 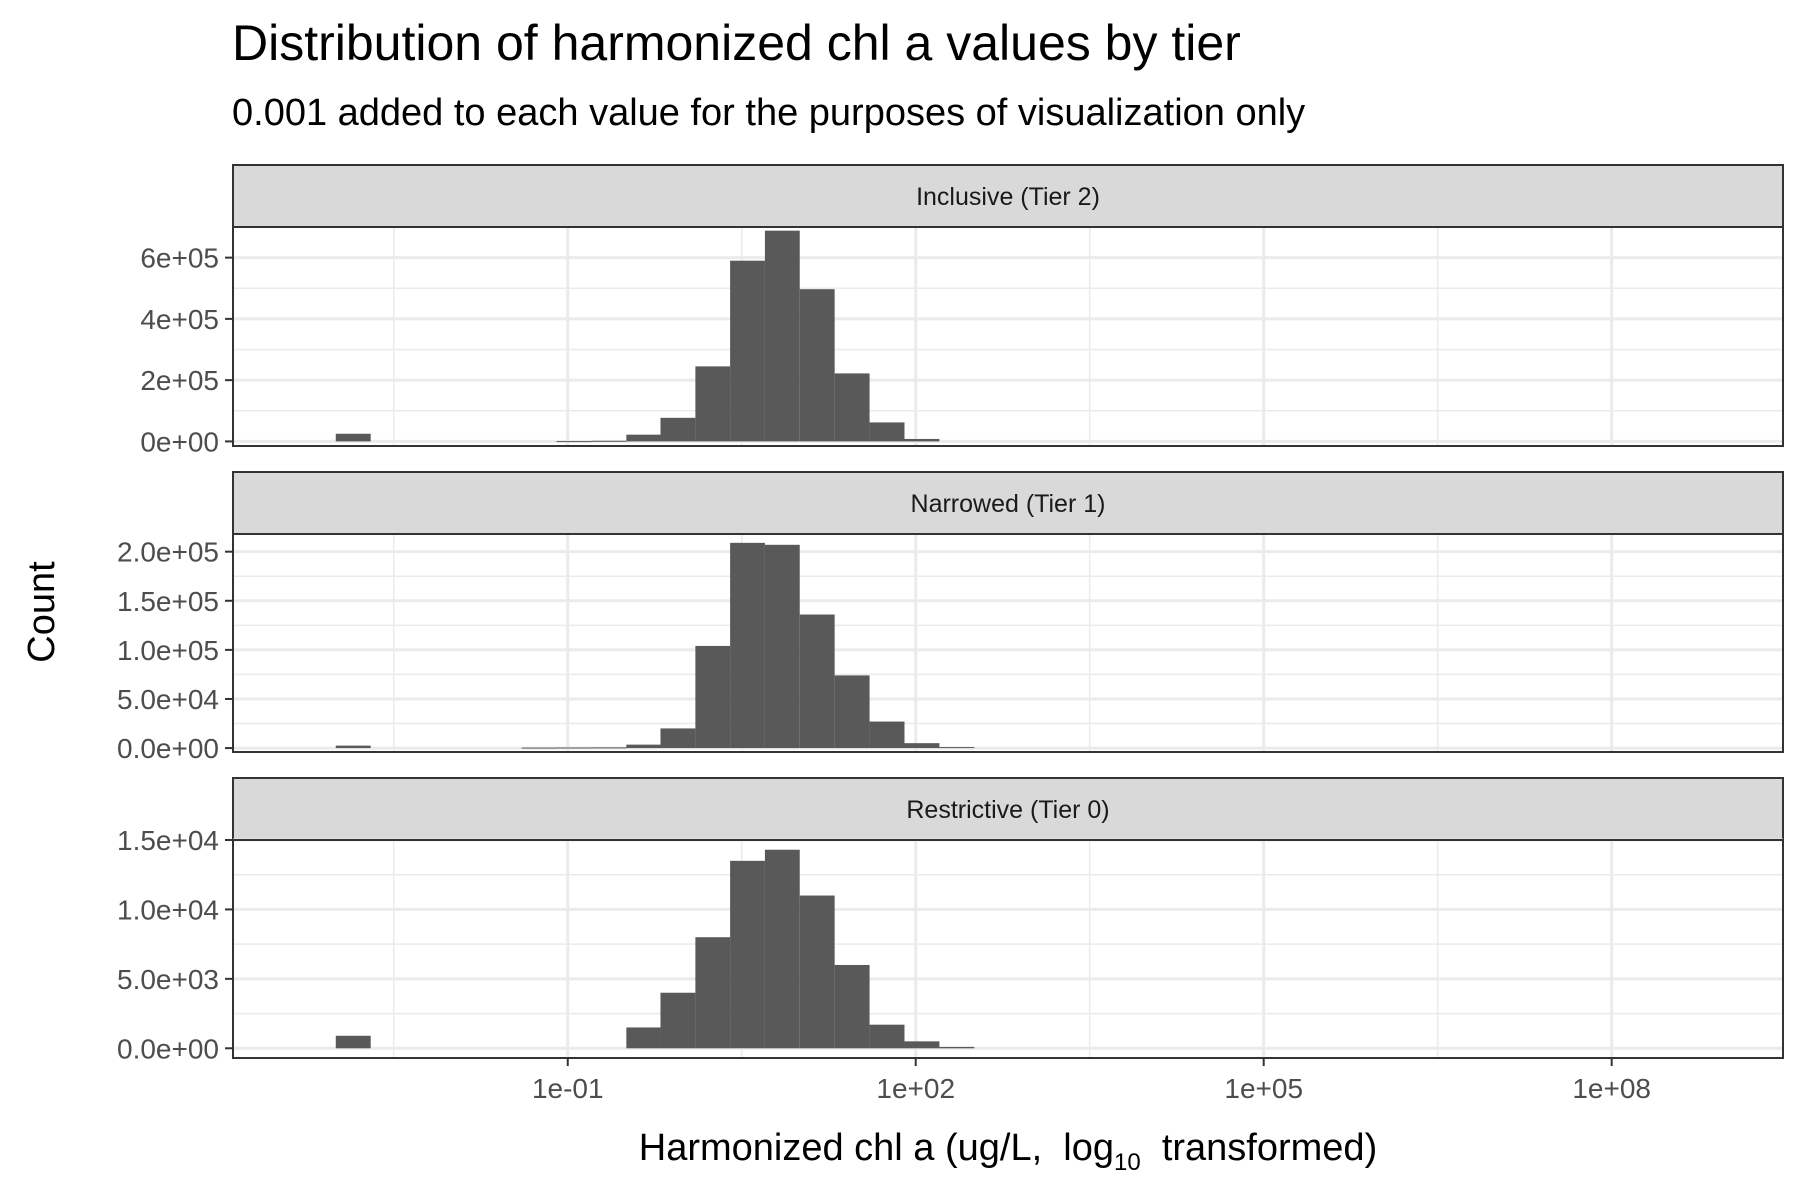 I want to click on y-tick-label: 6e+05, so click(x=179, y=258).